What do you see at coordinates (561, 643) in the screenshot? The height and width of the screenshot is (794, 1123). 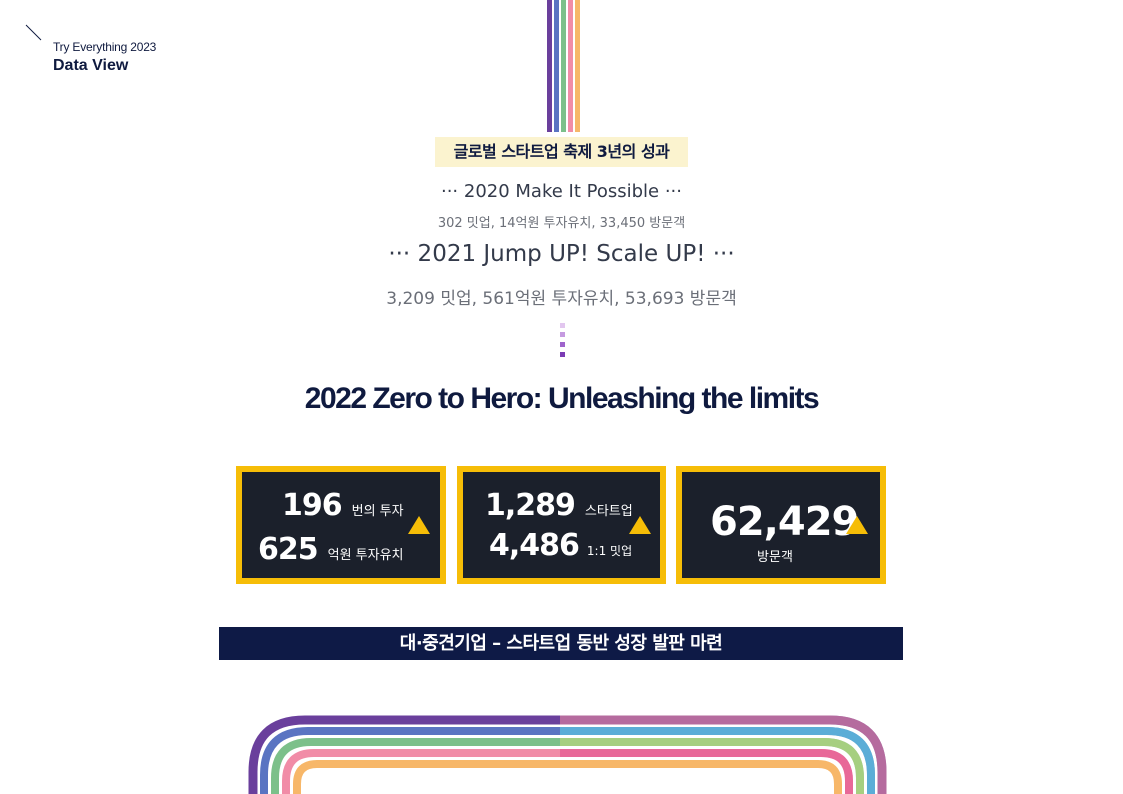 I see `partnership-banner: 대·중견기업 – 스타트업 동반 성장 발판 마련` at bounding box center [561, 643].